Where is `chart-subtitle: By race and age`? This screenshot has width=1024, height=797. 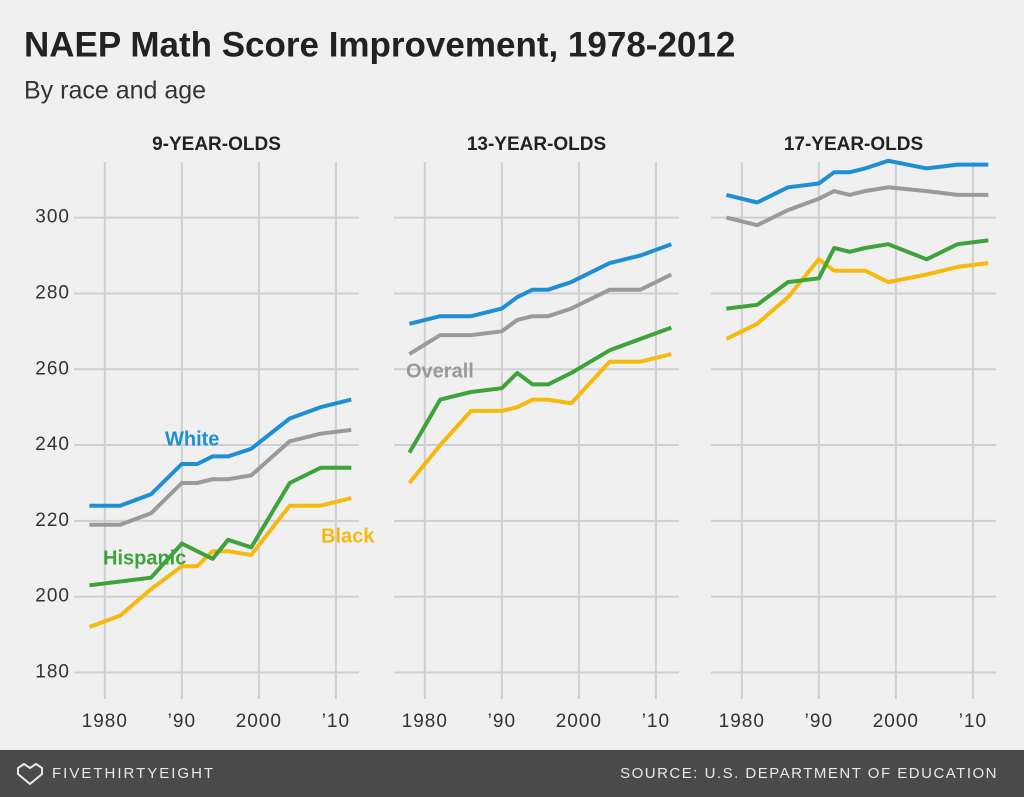
chart-subtitle: By race and age is located at coordinates (115, 91).